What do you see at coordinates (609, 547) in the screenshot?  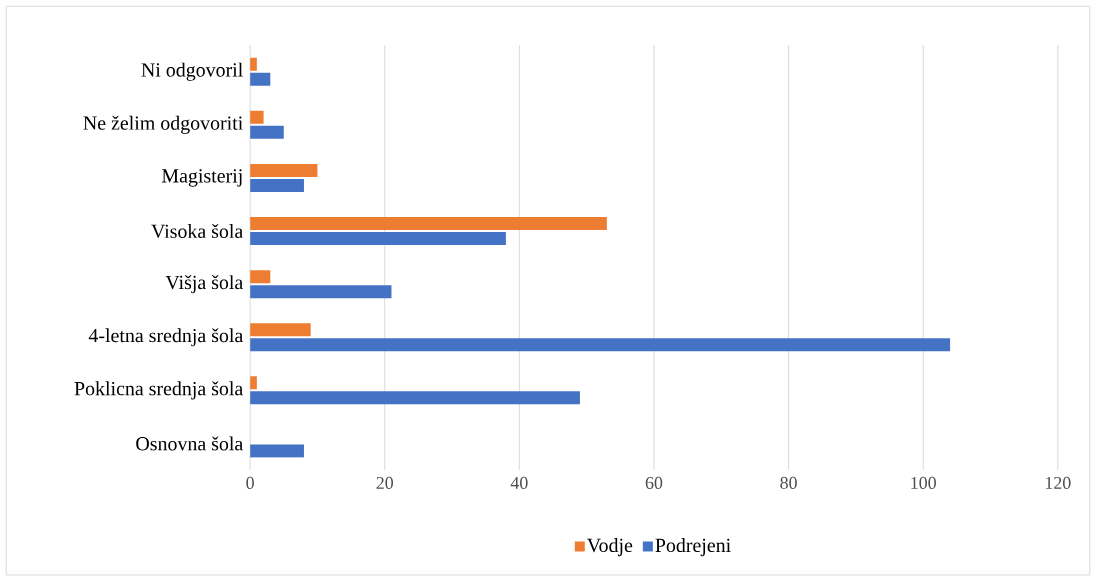 I see `legend-label: Vodje` at bounding box center [609, 547].